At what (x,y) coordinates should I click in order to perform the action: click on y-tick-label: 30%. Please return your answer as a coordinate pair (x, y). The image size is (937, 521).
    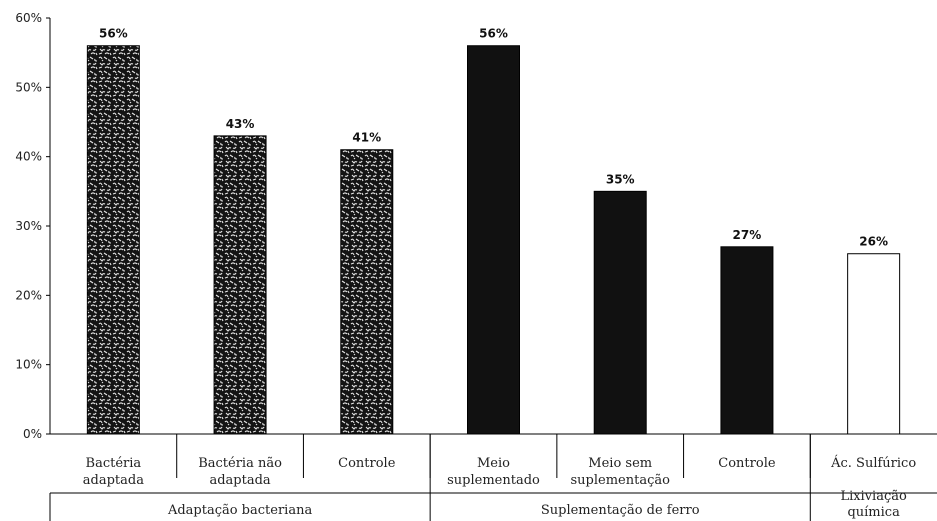
    Looking at the image, I should click on (28, 226).